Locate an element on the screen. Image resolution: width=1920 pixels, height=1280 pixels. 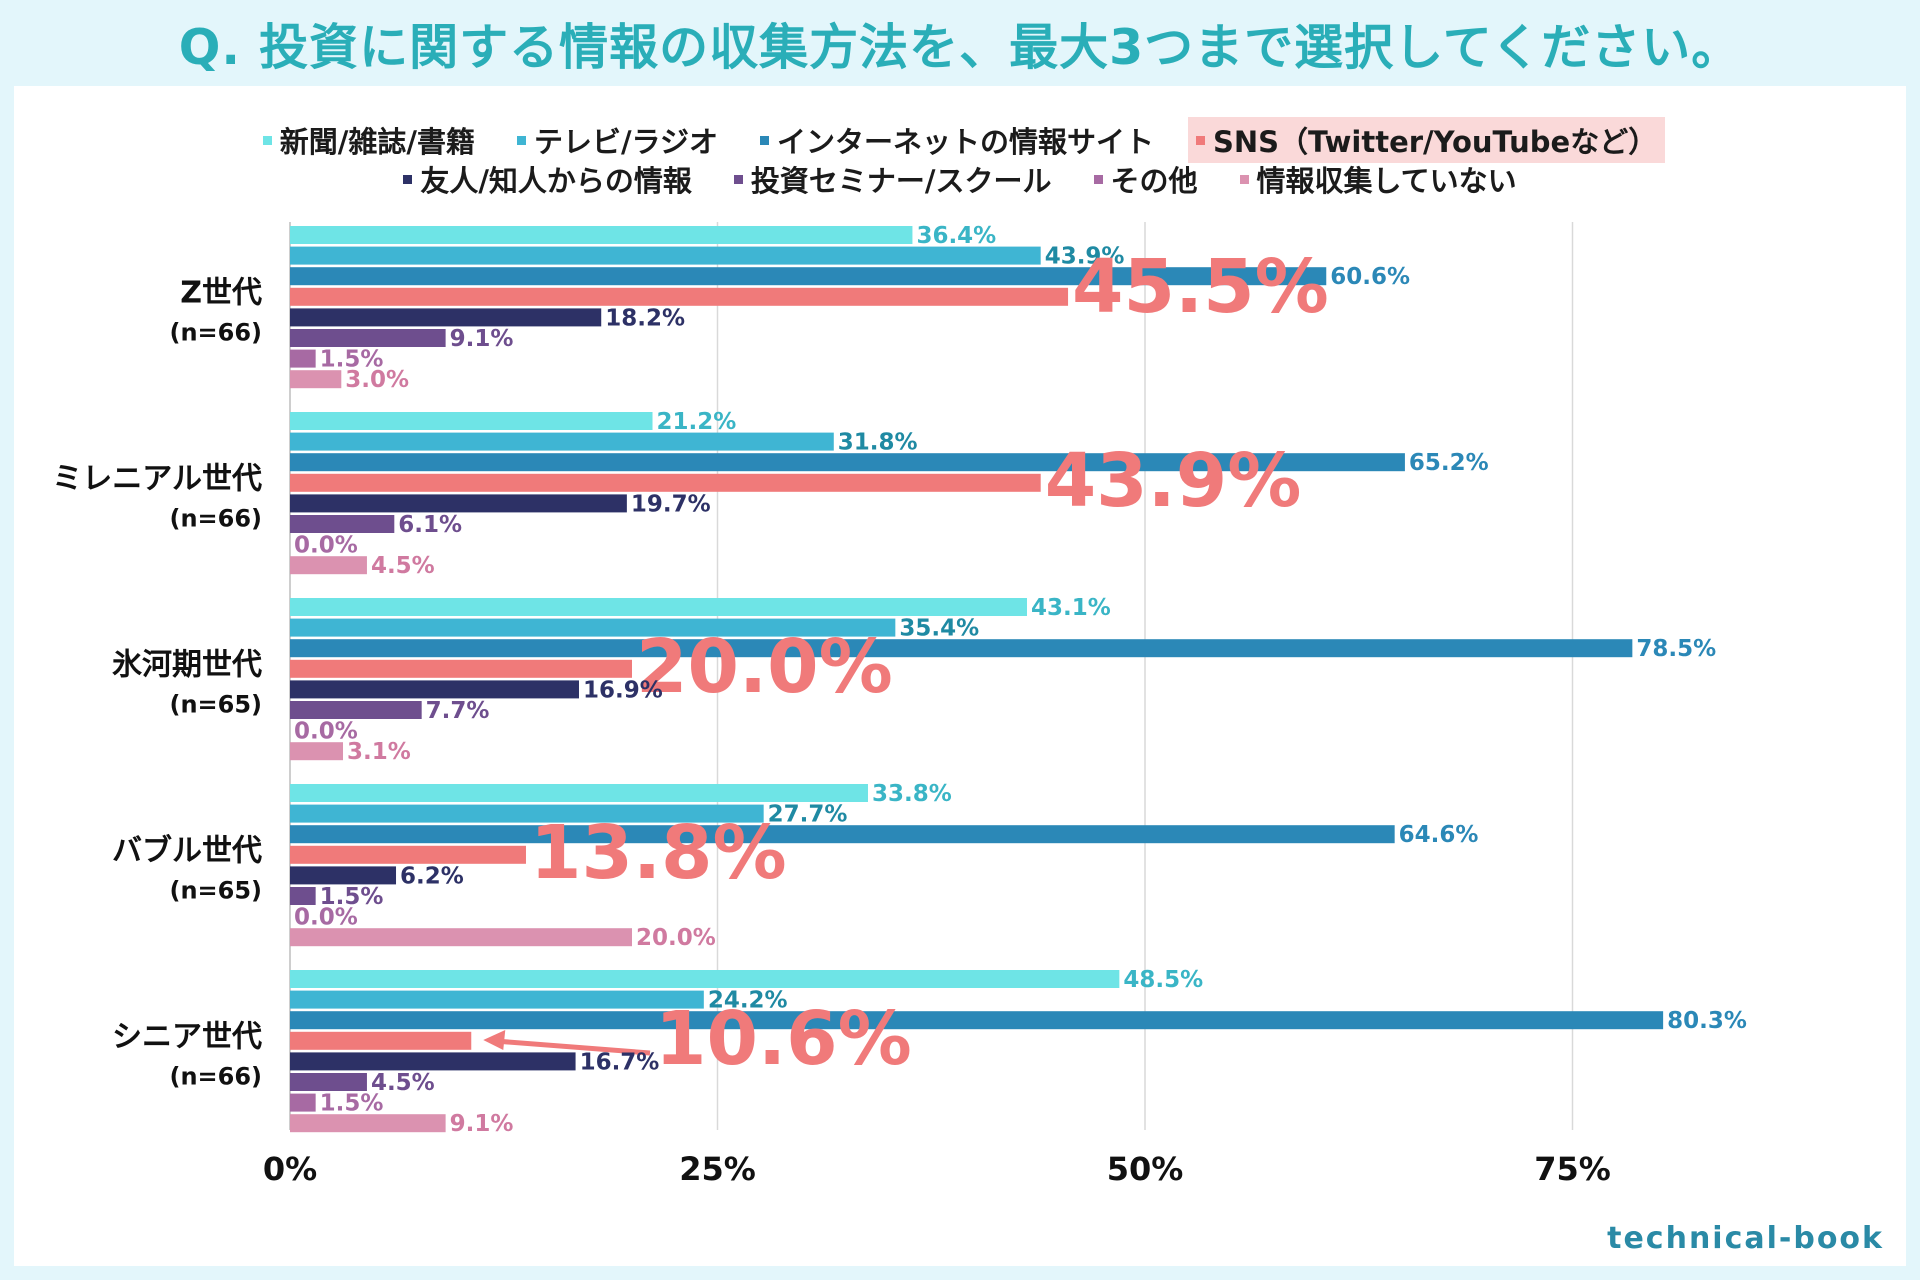
x-tick-label: 0% is located at coordinates (290, 1169).